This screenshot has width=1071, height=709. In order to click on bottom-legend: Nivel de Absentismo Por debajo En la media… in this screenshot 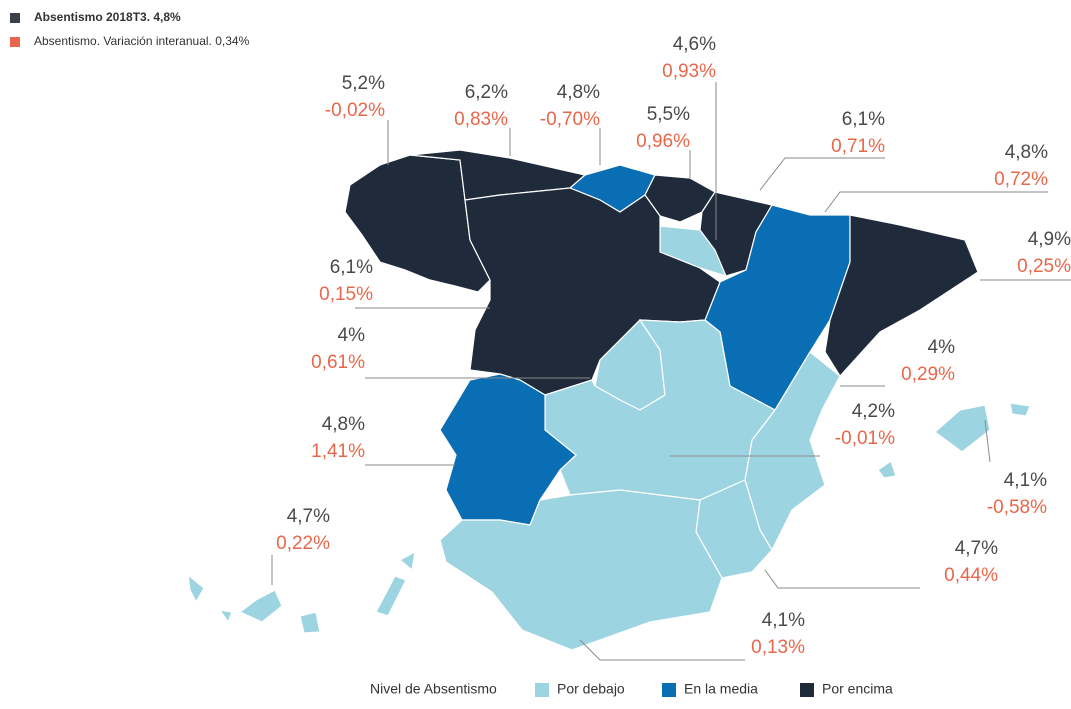, I will do `click(631, 689)`.